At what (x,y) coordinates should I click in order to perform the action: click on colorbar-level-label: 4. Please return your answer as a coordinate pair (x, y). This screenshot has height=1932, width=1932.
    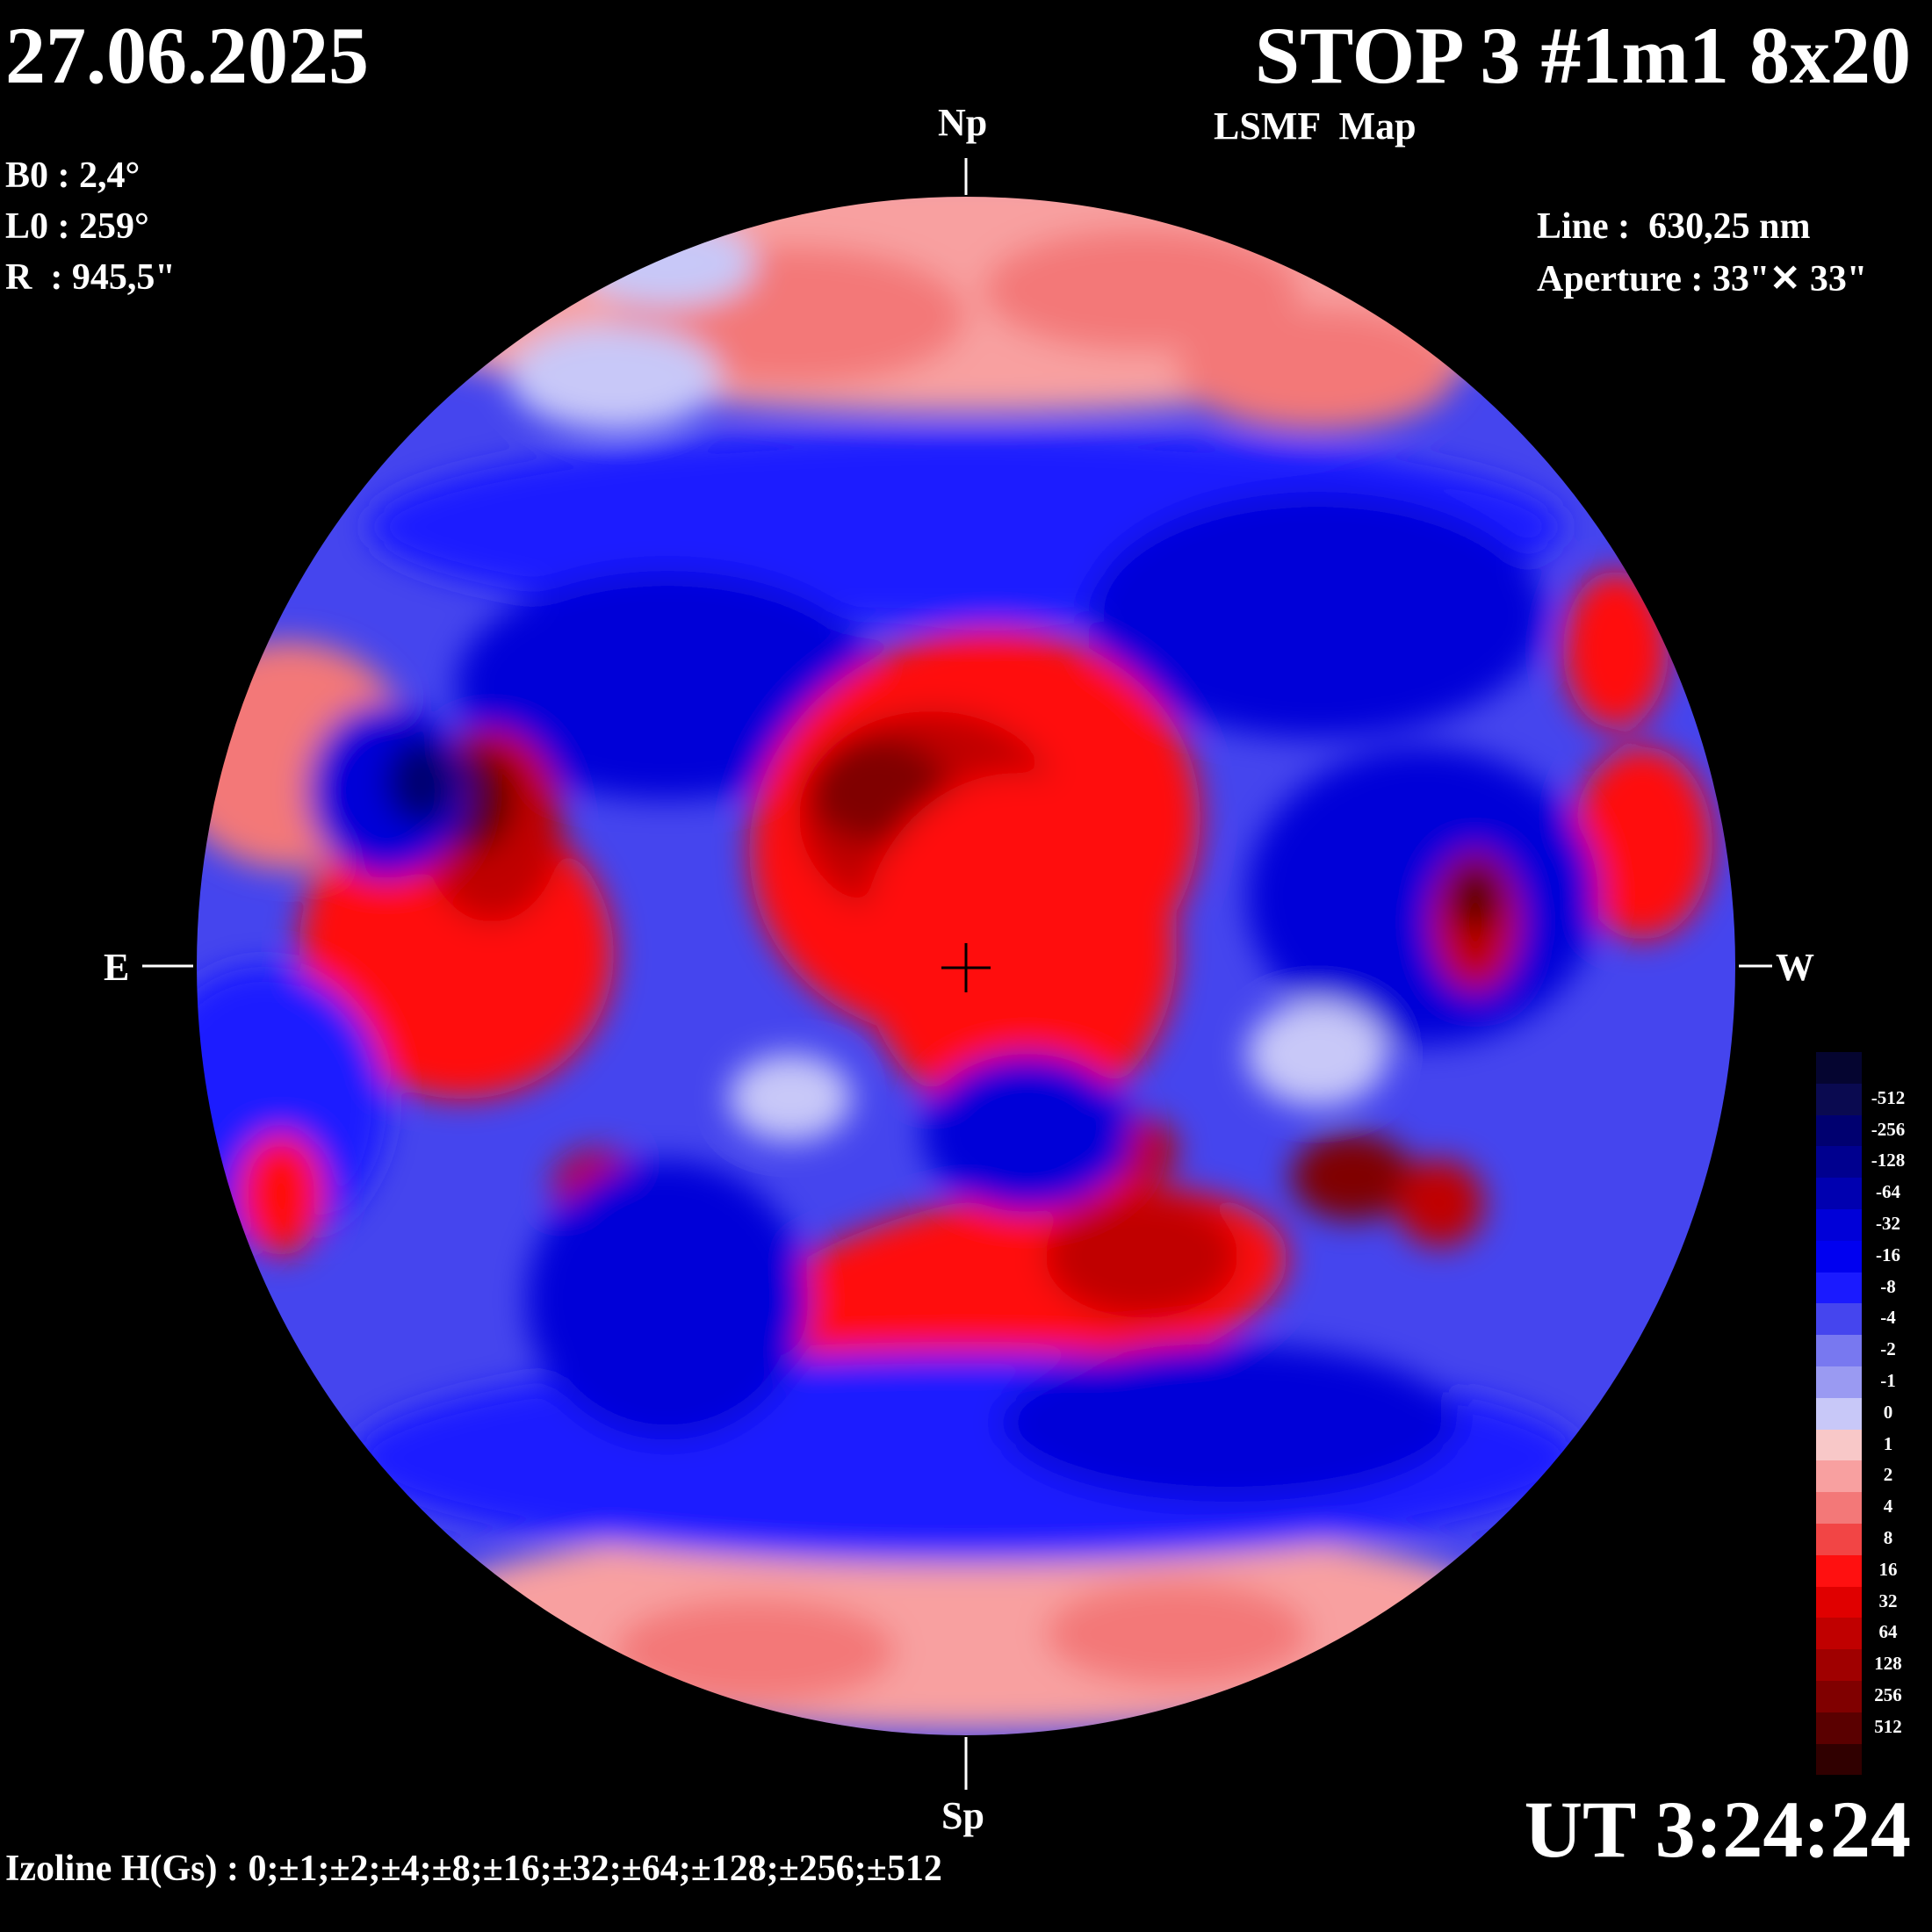
    Looking at the image, I should click on (1888, 1506).